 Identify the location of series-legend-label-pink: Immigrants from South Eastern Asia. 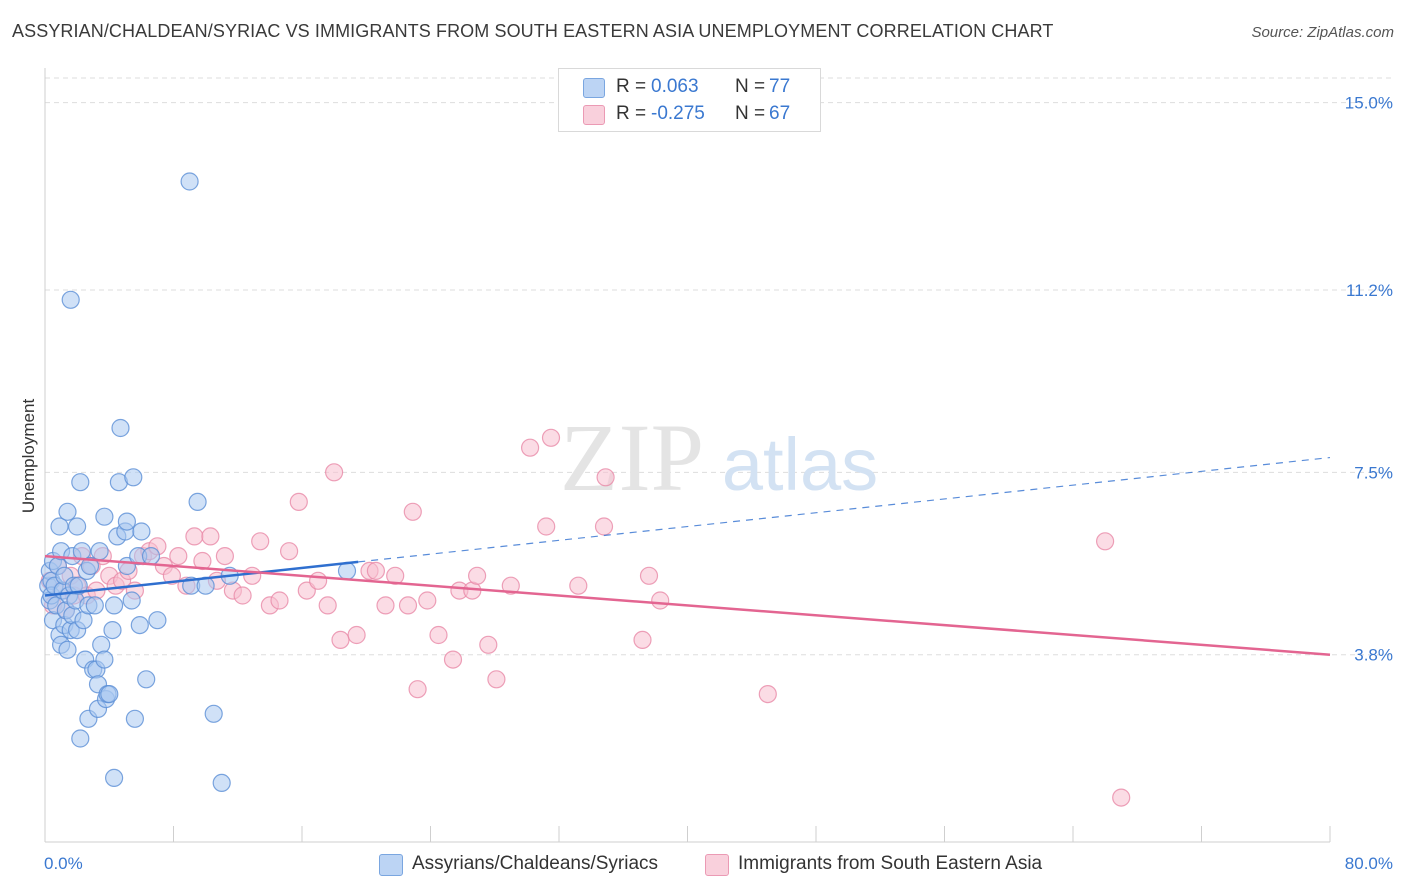
(890, 863).